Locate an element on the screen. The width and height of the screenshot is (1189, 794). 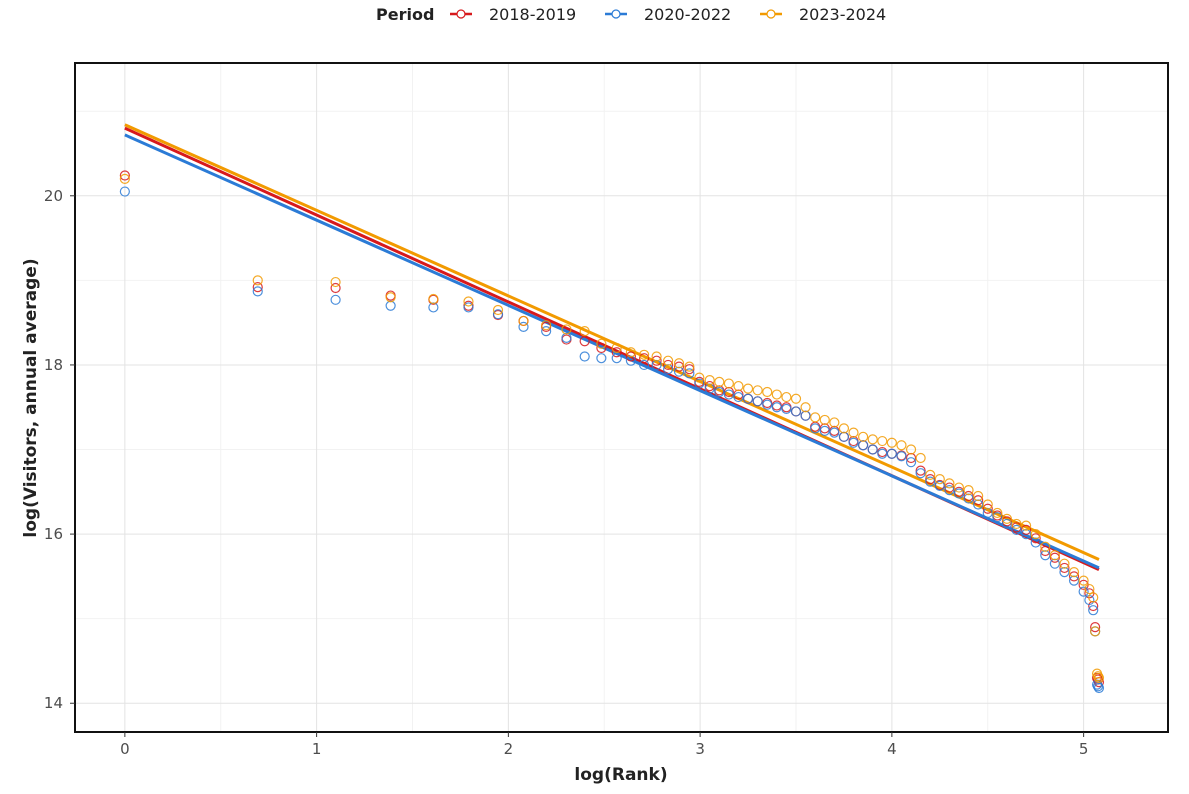
legend-label: 2023-2024 is located at coordinates (842, 14).